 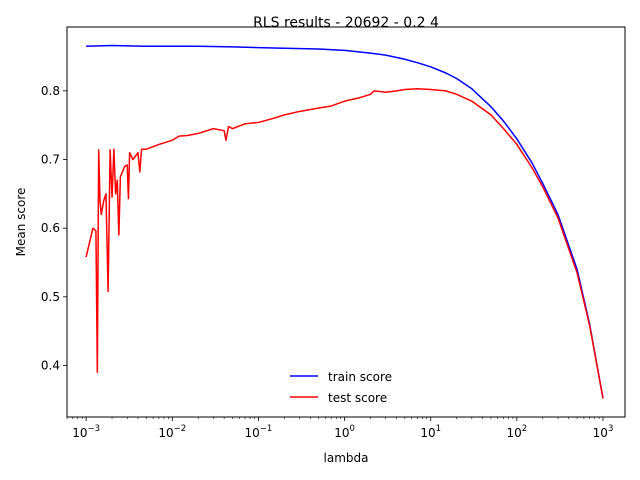 What do you see at coordinates (50, 228) in the screenshot?
I see `y-tick-label: 0.6` at bounding box center [50, 228].